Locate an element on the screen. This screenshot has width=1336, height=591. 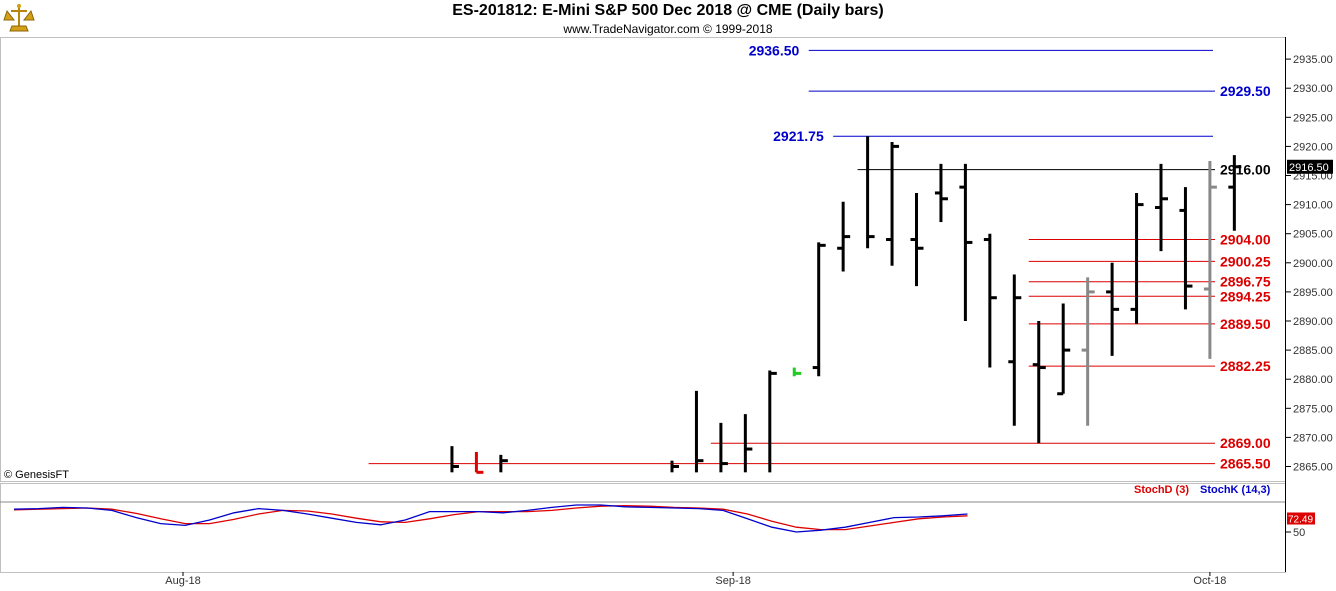
stoch-k-line is located at coordinates (490, 518).